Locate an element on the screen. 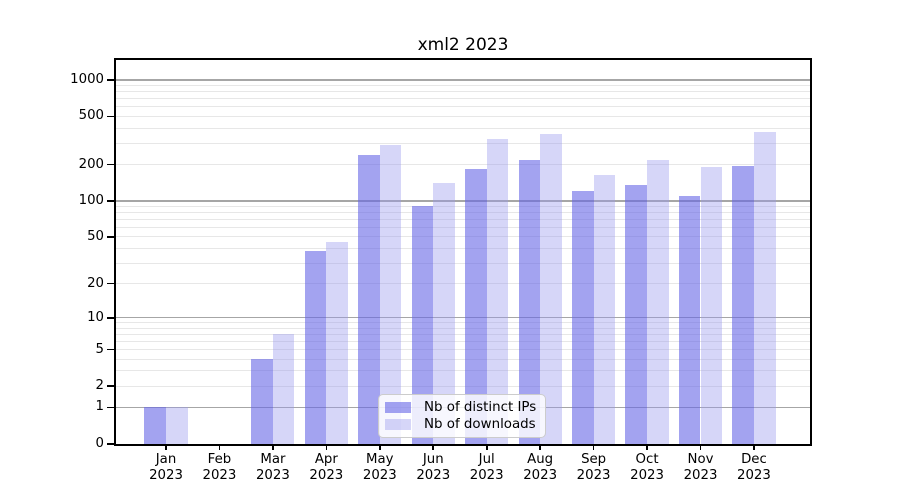  y-tick-label: 20 is located at coordinates (95, 283).